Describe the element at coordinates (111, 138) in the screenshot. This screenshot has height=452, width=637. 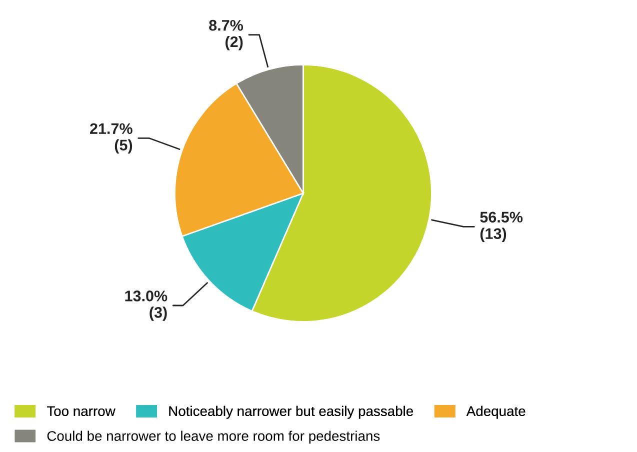
I see `data-label: 21.7% (5)` at that location.